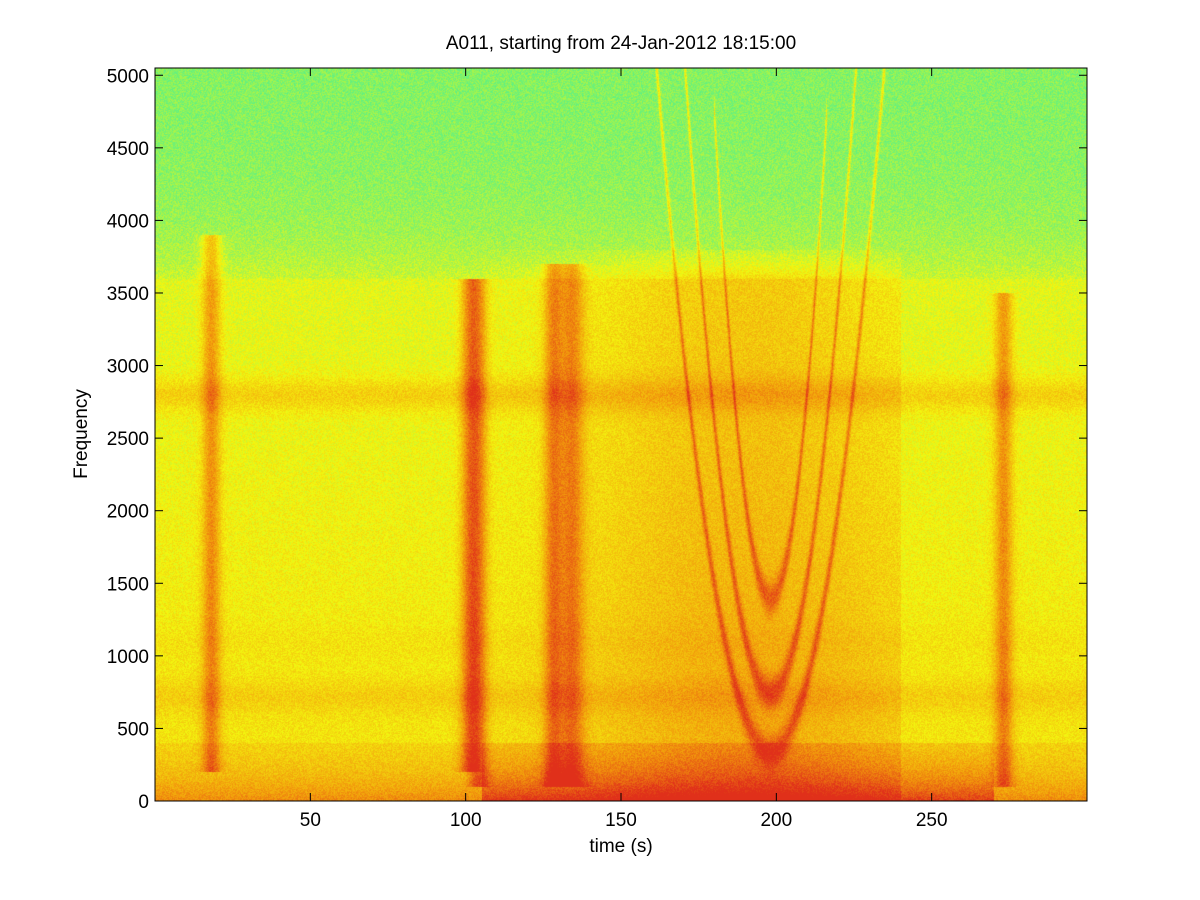  Describe the element at coordinates (621, 43) in the screenshot. I see `chart-title: A011, starting from 24-Jan-2012 18:15:00` at that location.